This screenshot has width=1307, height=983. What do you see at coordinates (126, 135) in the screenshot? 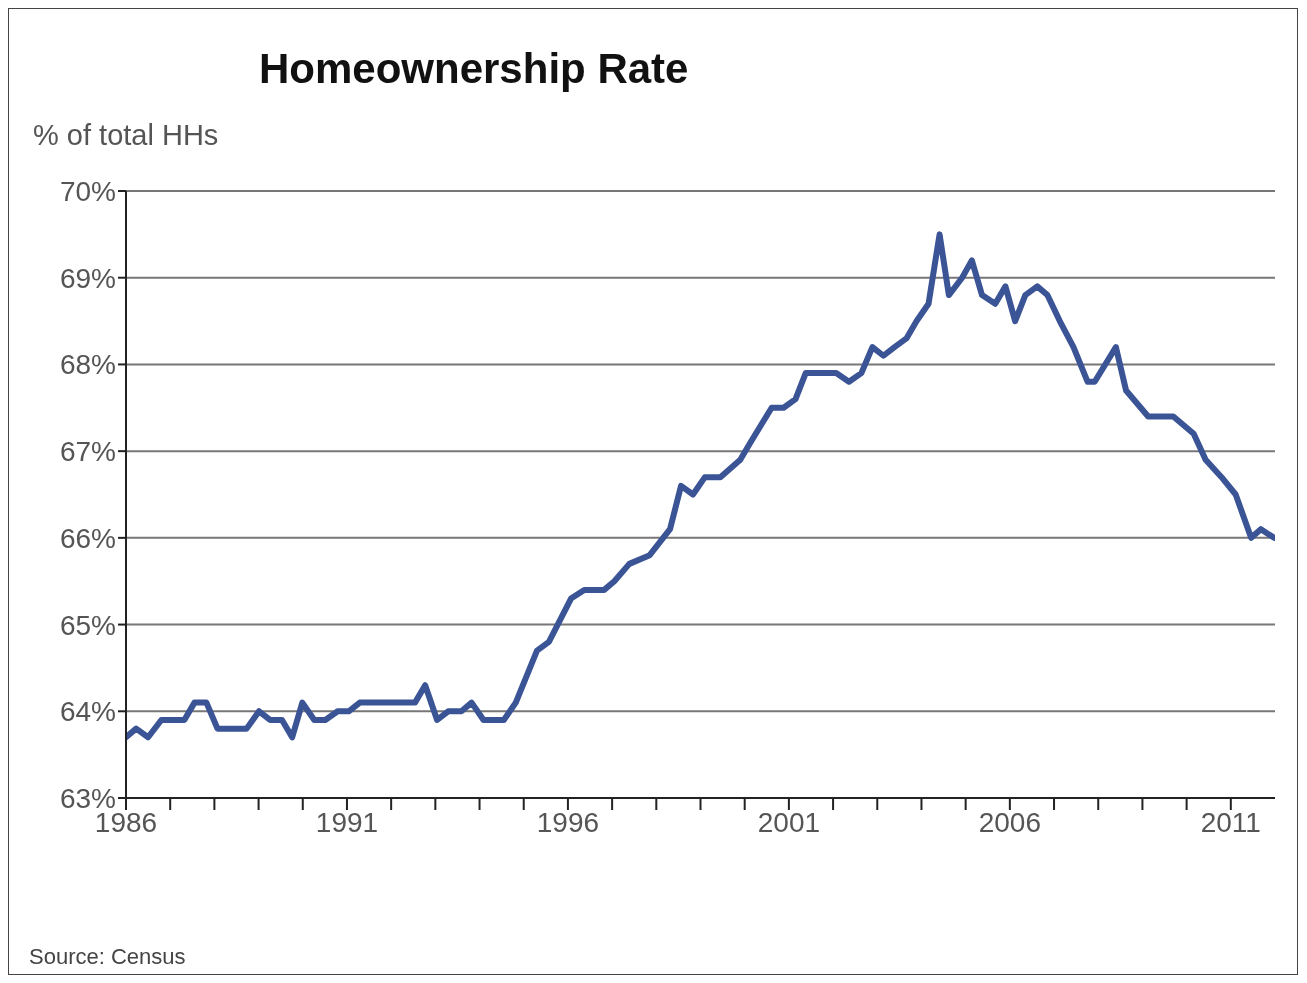
I see `y-axis-title: % of total HHs` at bounding box center [126, 135].